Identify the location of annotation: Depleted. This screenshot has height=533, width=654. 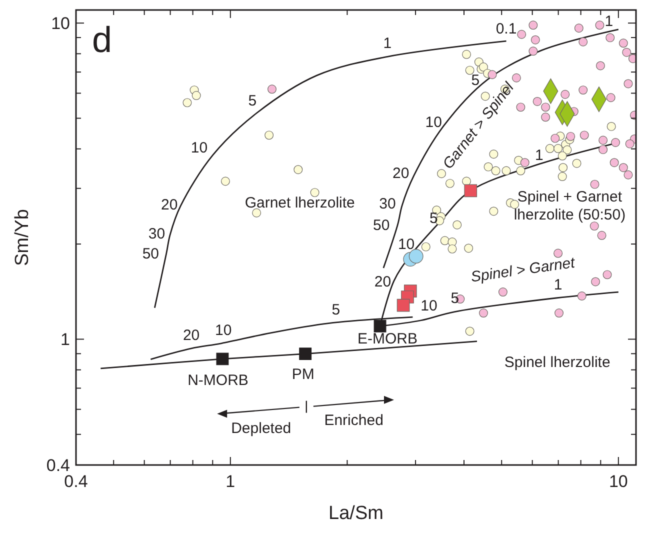
(261, 428).